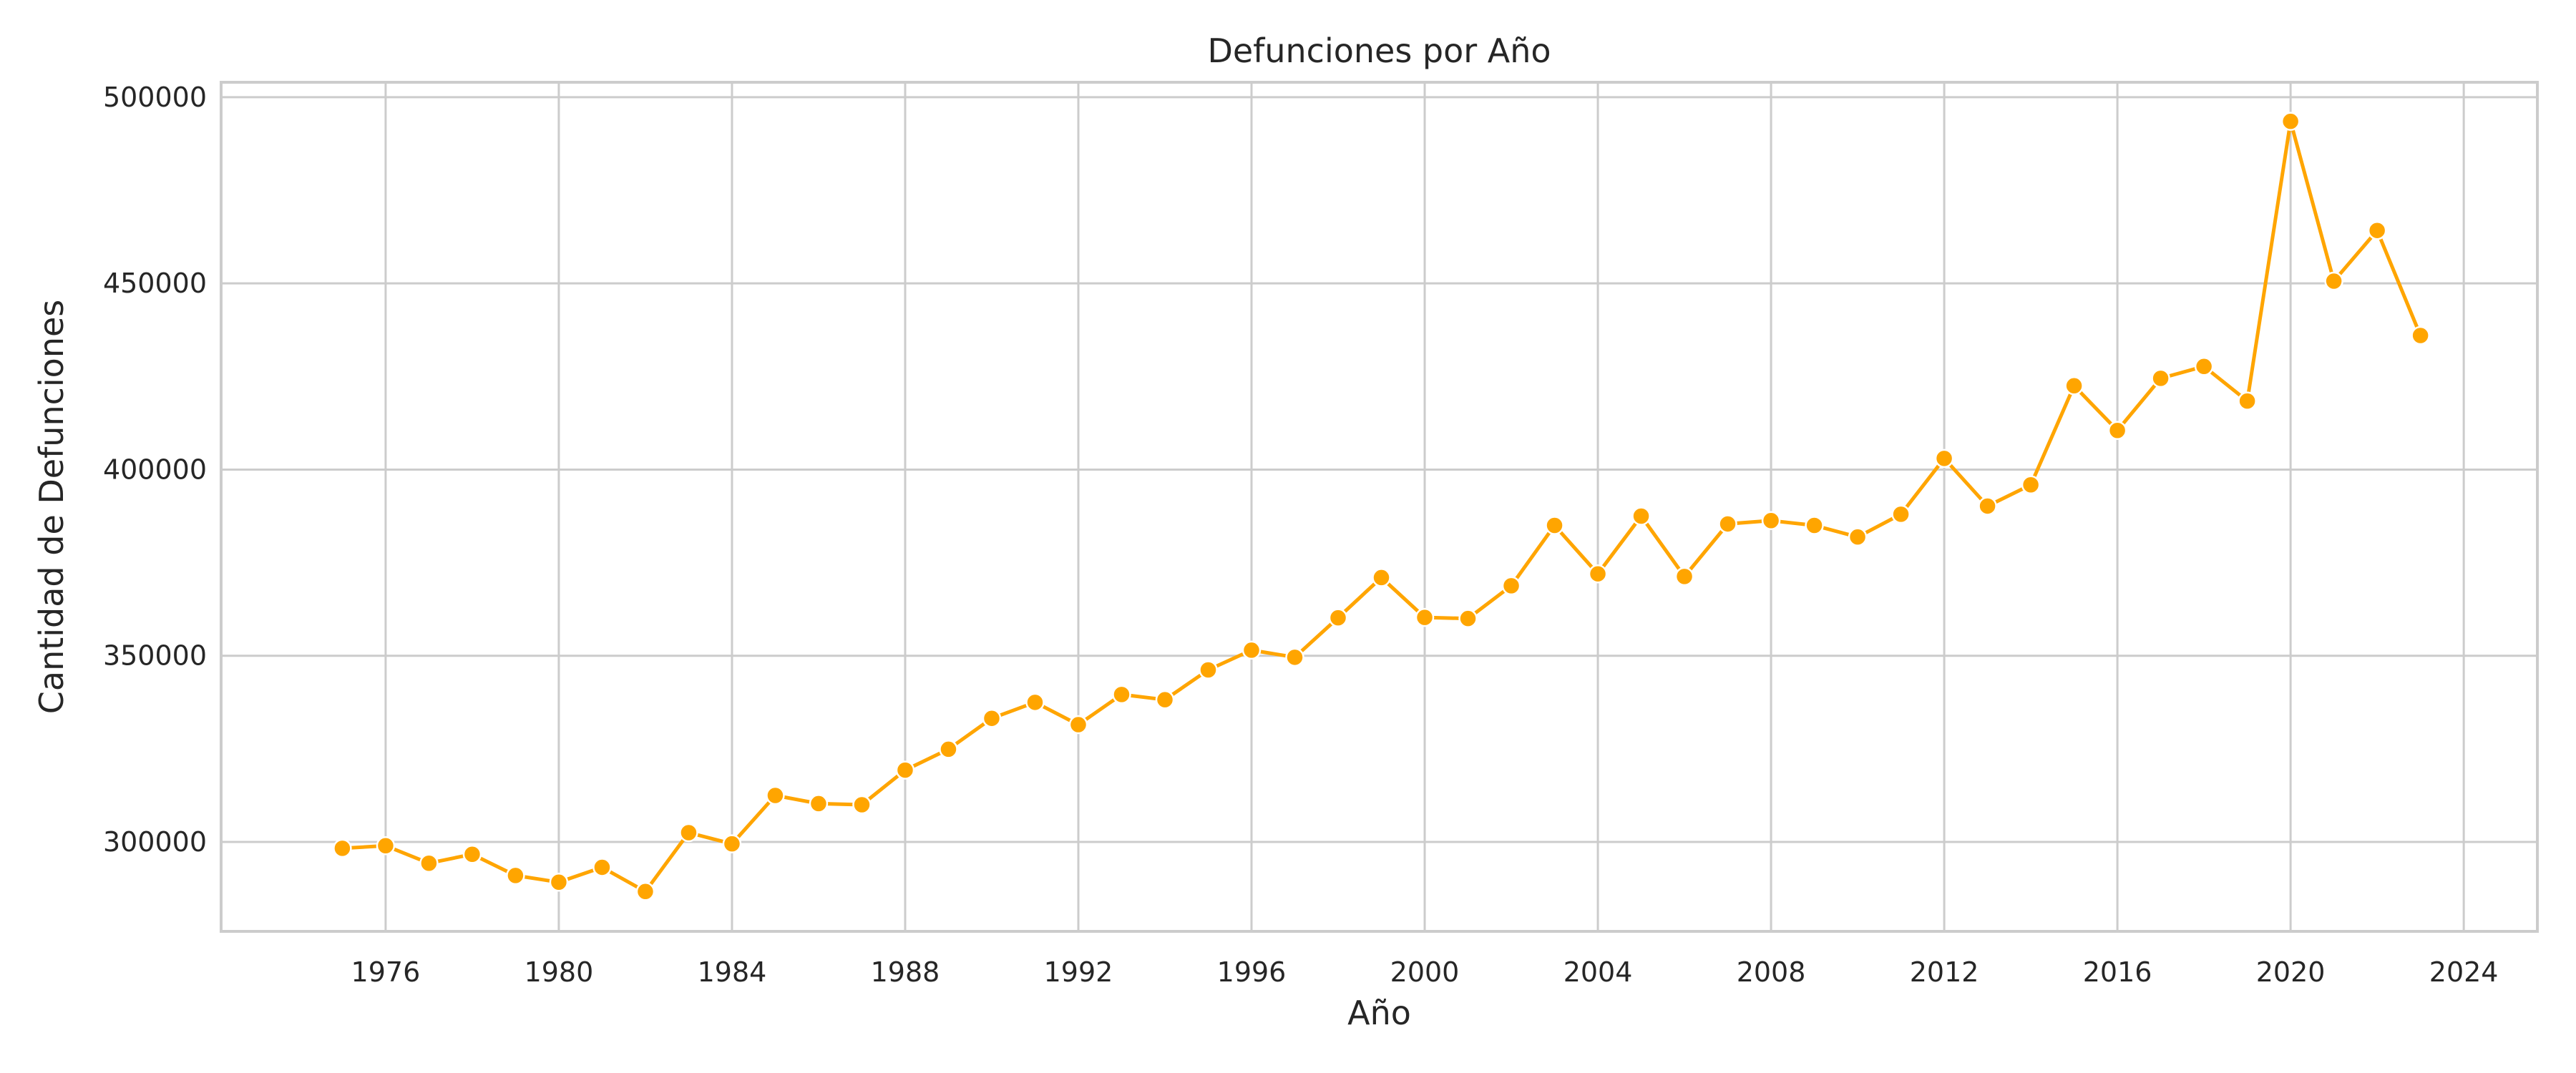 The height and width of the screenshot is (1073, 2576). I want to click on data-point-2017, so click(2160, 378).